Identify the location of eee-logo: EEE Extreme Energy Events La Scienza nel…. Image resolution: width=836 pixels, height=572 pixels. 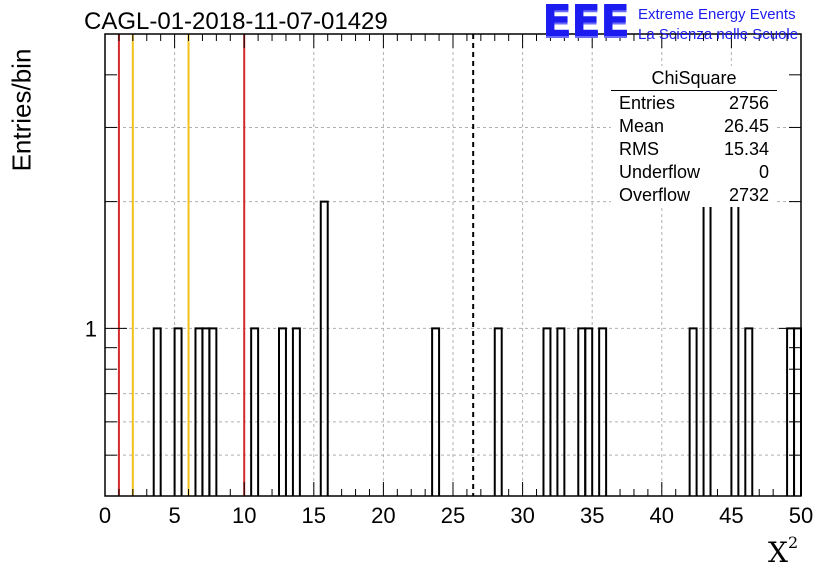
(687, 23).